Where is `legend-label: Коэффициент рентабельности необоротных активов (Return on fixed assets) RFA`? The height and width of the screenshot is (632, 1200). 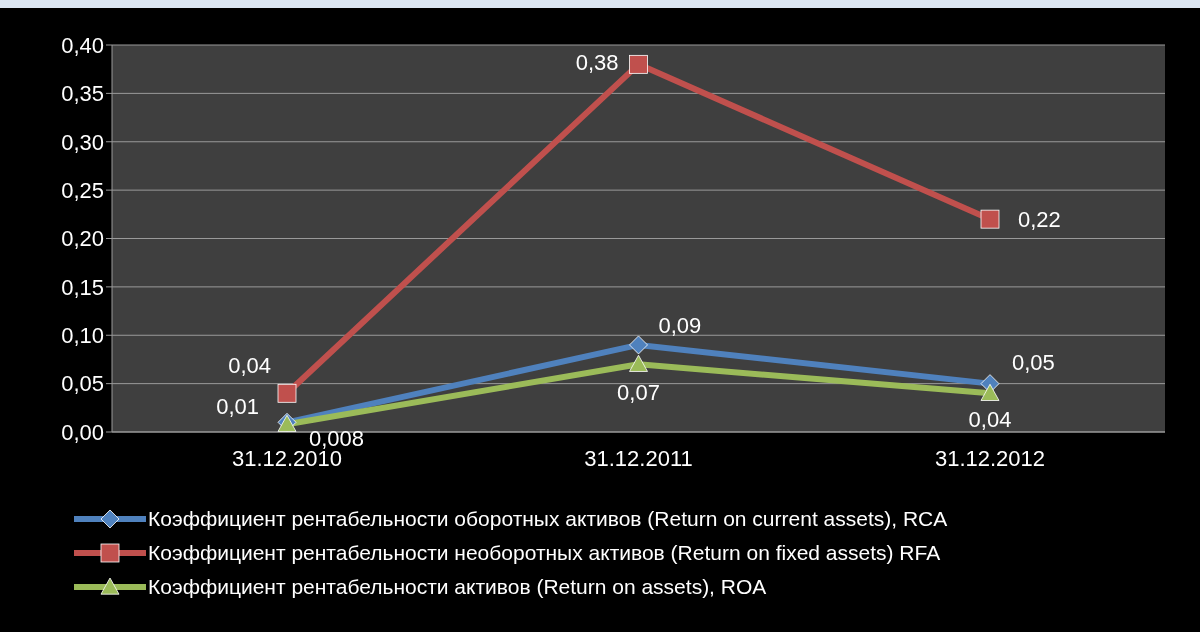
legend-label: Коэффициент рентабельности необоротных активов (Return on fixed assets) RFA is located at coordinates (544, 553).